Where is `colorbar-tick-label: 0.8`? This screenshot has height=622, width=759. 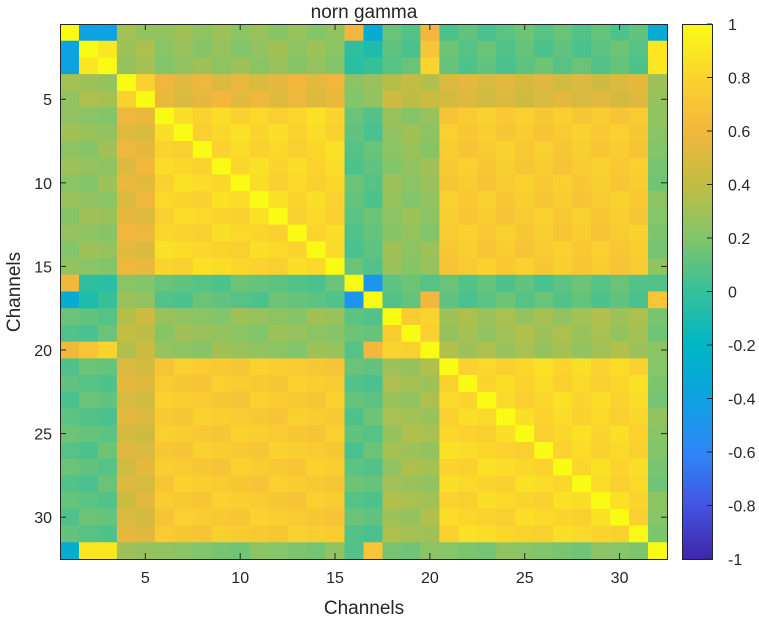
colorbar-tick-label: 0.8 is located at coordinates (739, 79).